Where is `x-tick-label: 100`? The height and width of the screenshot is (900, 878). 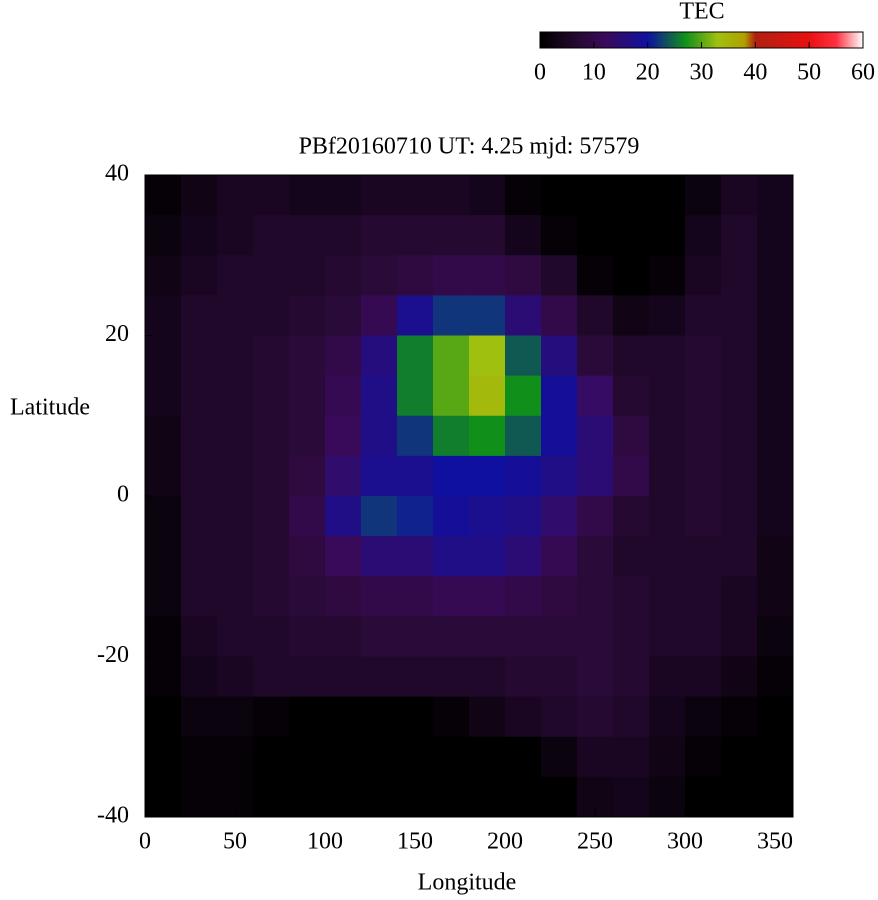
x-tick-label: 100 is located at coordinates (325, 842).